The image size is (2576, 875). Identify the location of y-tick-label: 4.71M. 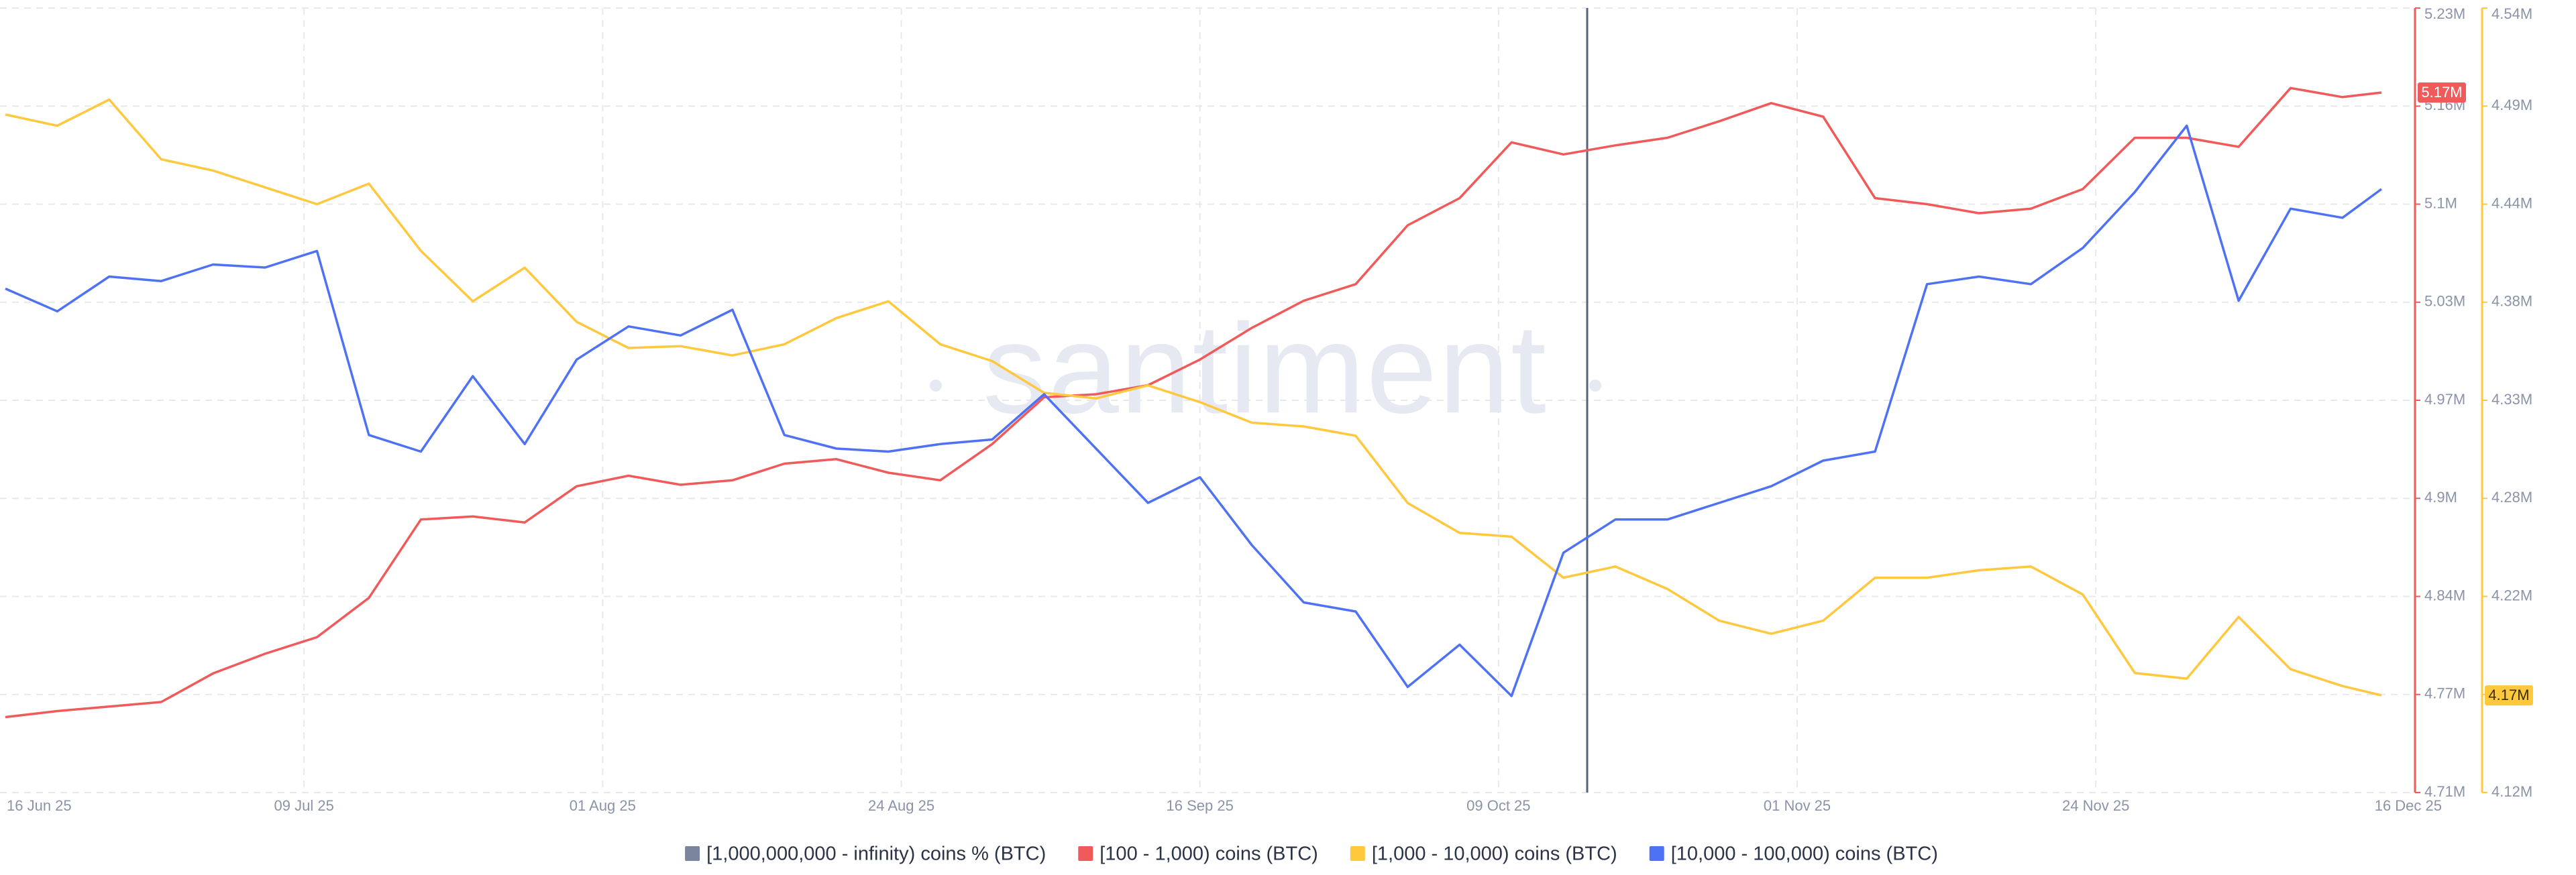
(2444, 791).